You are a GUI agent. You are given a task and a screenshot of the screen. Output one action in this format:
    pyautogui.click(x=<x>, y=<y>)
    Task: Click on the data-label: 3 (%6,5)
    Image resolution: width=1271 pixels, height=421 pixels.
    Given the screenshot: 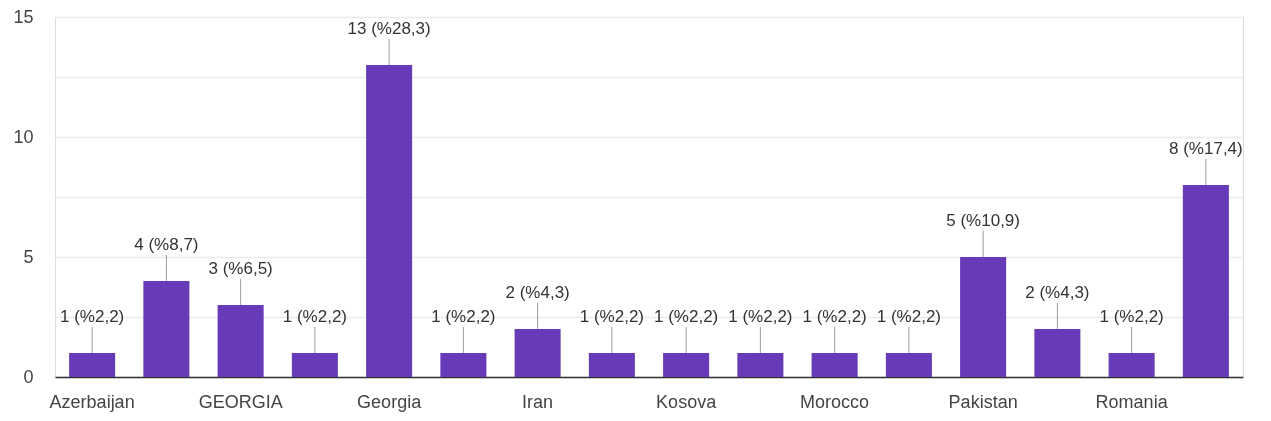 What is the action you would take?
    pyautogui.click(x=240, y=268)
    